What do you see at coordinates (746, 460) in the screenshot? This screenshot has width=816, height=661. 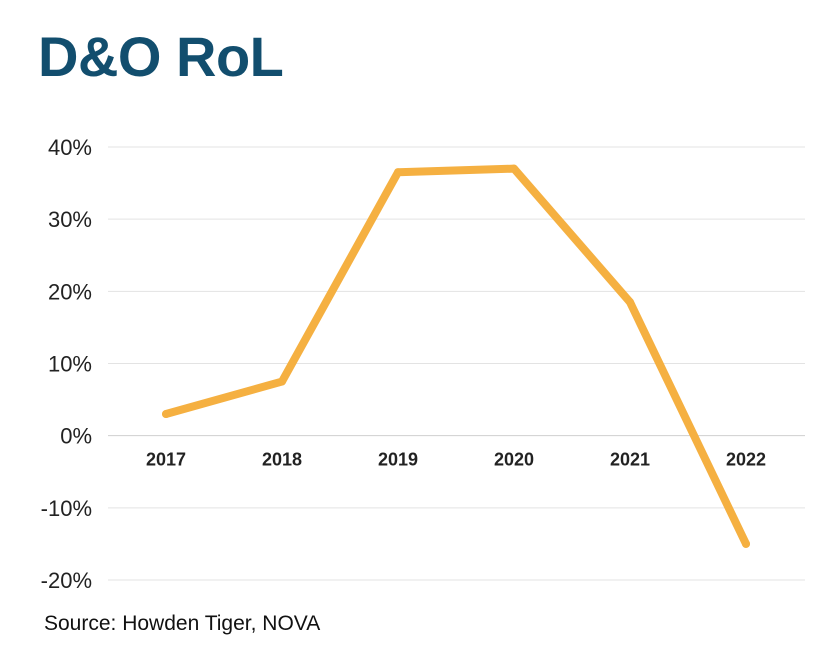 I see `x-tick-label: 2022` at bounding box center [746, 460].